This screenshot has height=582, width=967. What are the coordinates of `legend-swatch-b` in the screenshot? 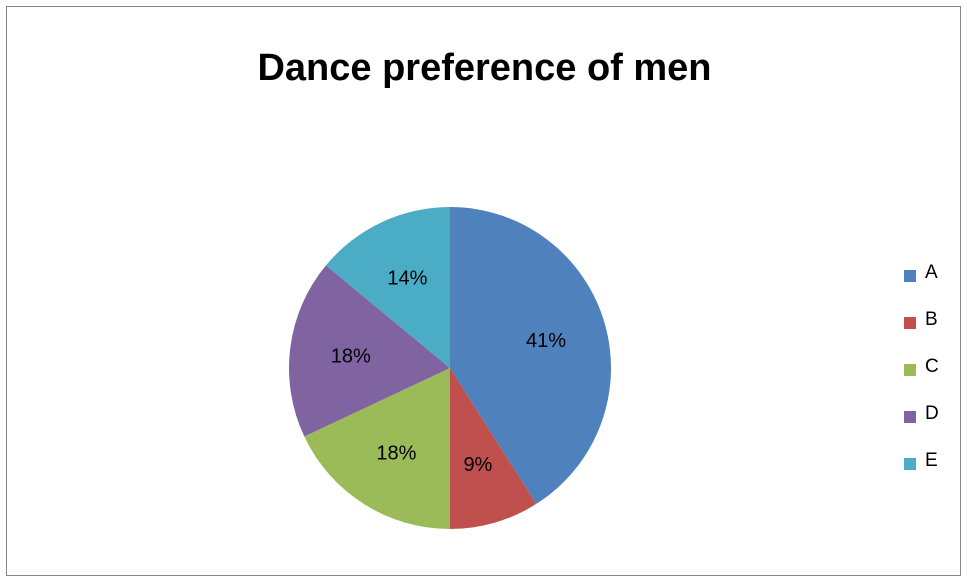 It's located at (910, 323).